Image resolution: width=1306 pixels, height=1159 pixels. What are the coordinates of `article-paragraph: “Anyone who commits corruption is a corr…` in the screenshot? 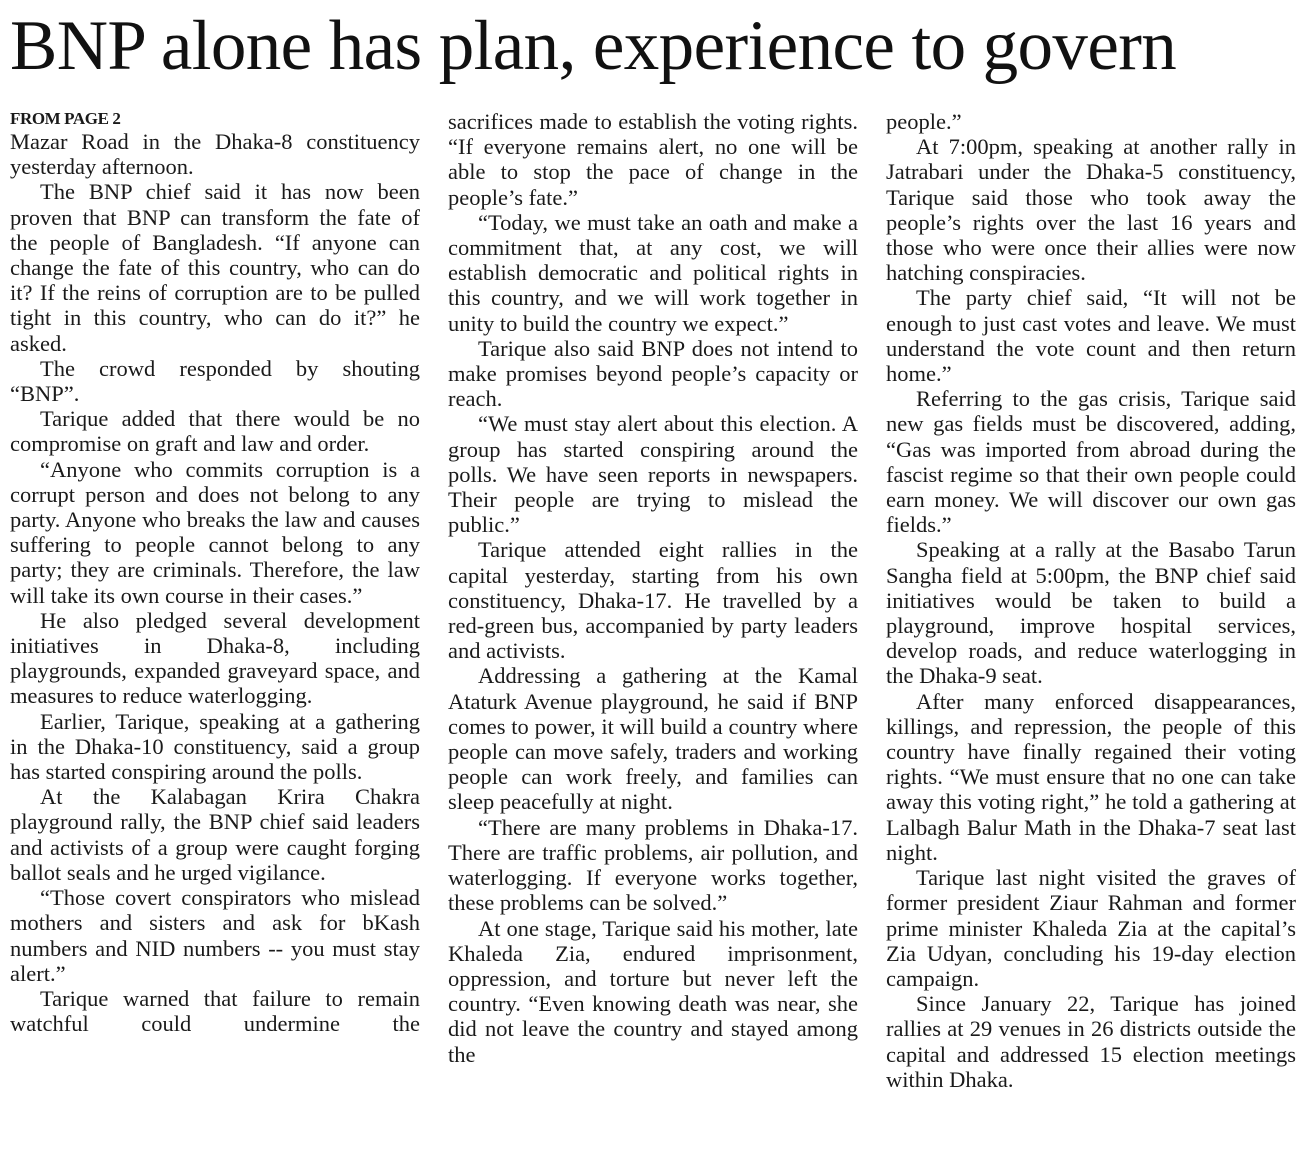 It's located at (215, 532).